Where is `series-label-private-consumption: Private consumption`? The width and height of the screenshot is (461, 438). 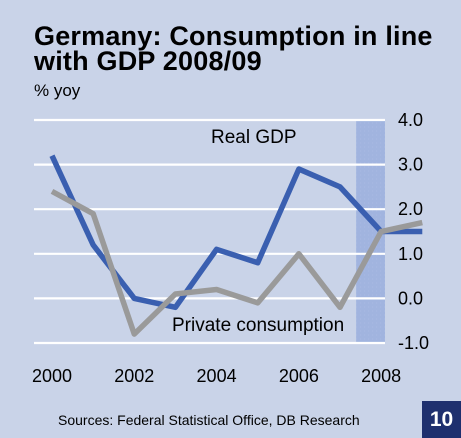
series-label-private-consumption: Private consumption is located at coordinates (258, 325).